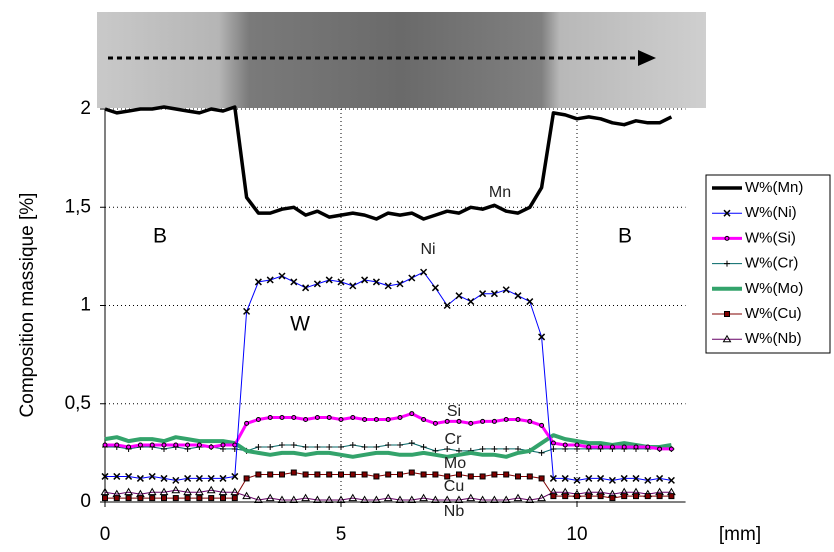 The width and height of the screenshot is (834, 552). Describe the element at coordinates (105, 534) in the screenshot. I see `x-tick-label: 0` at that location.